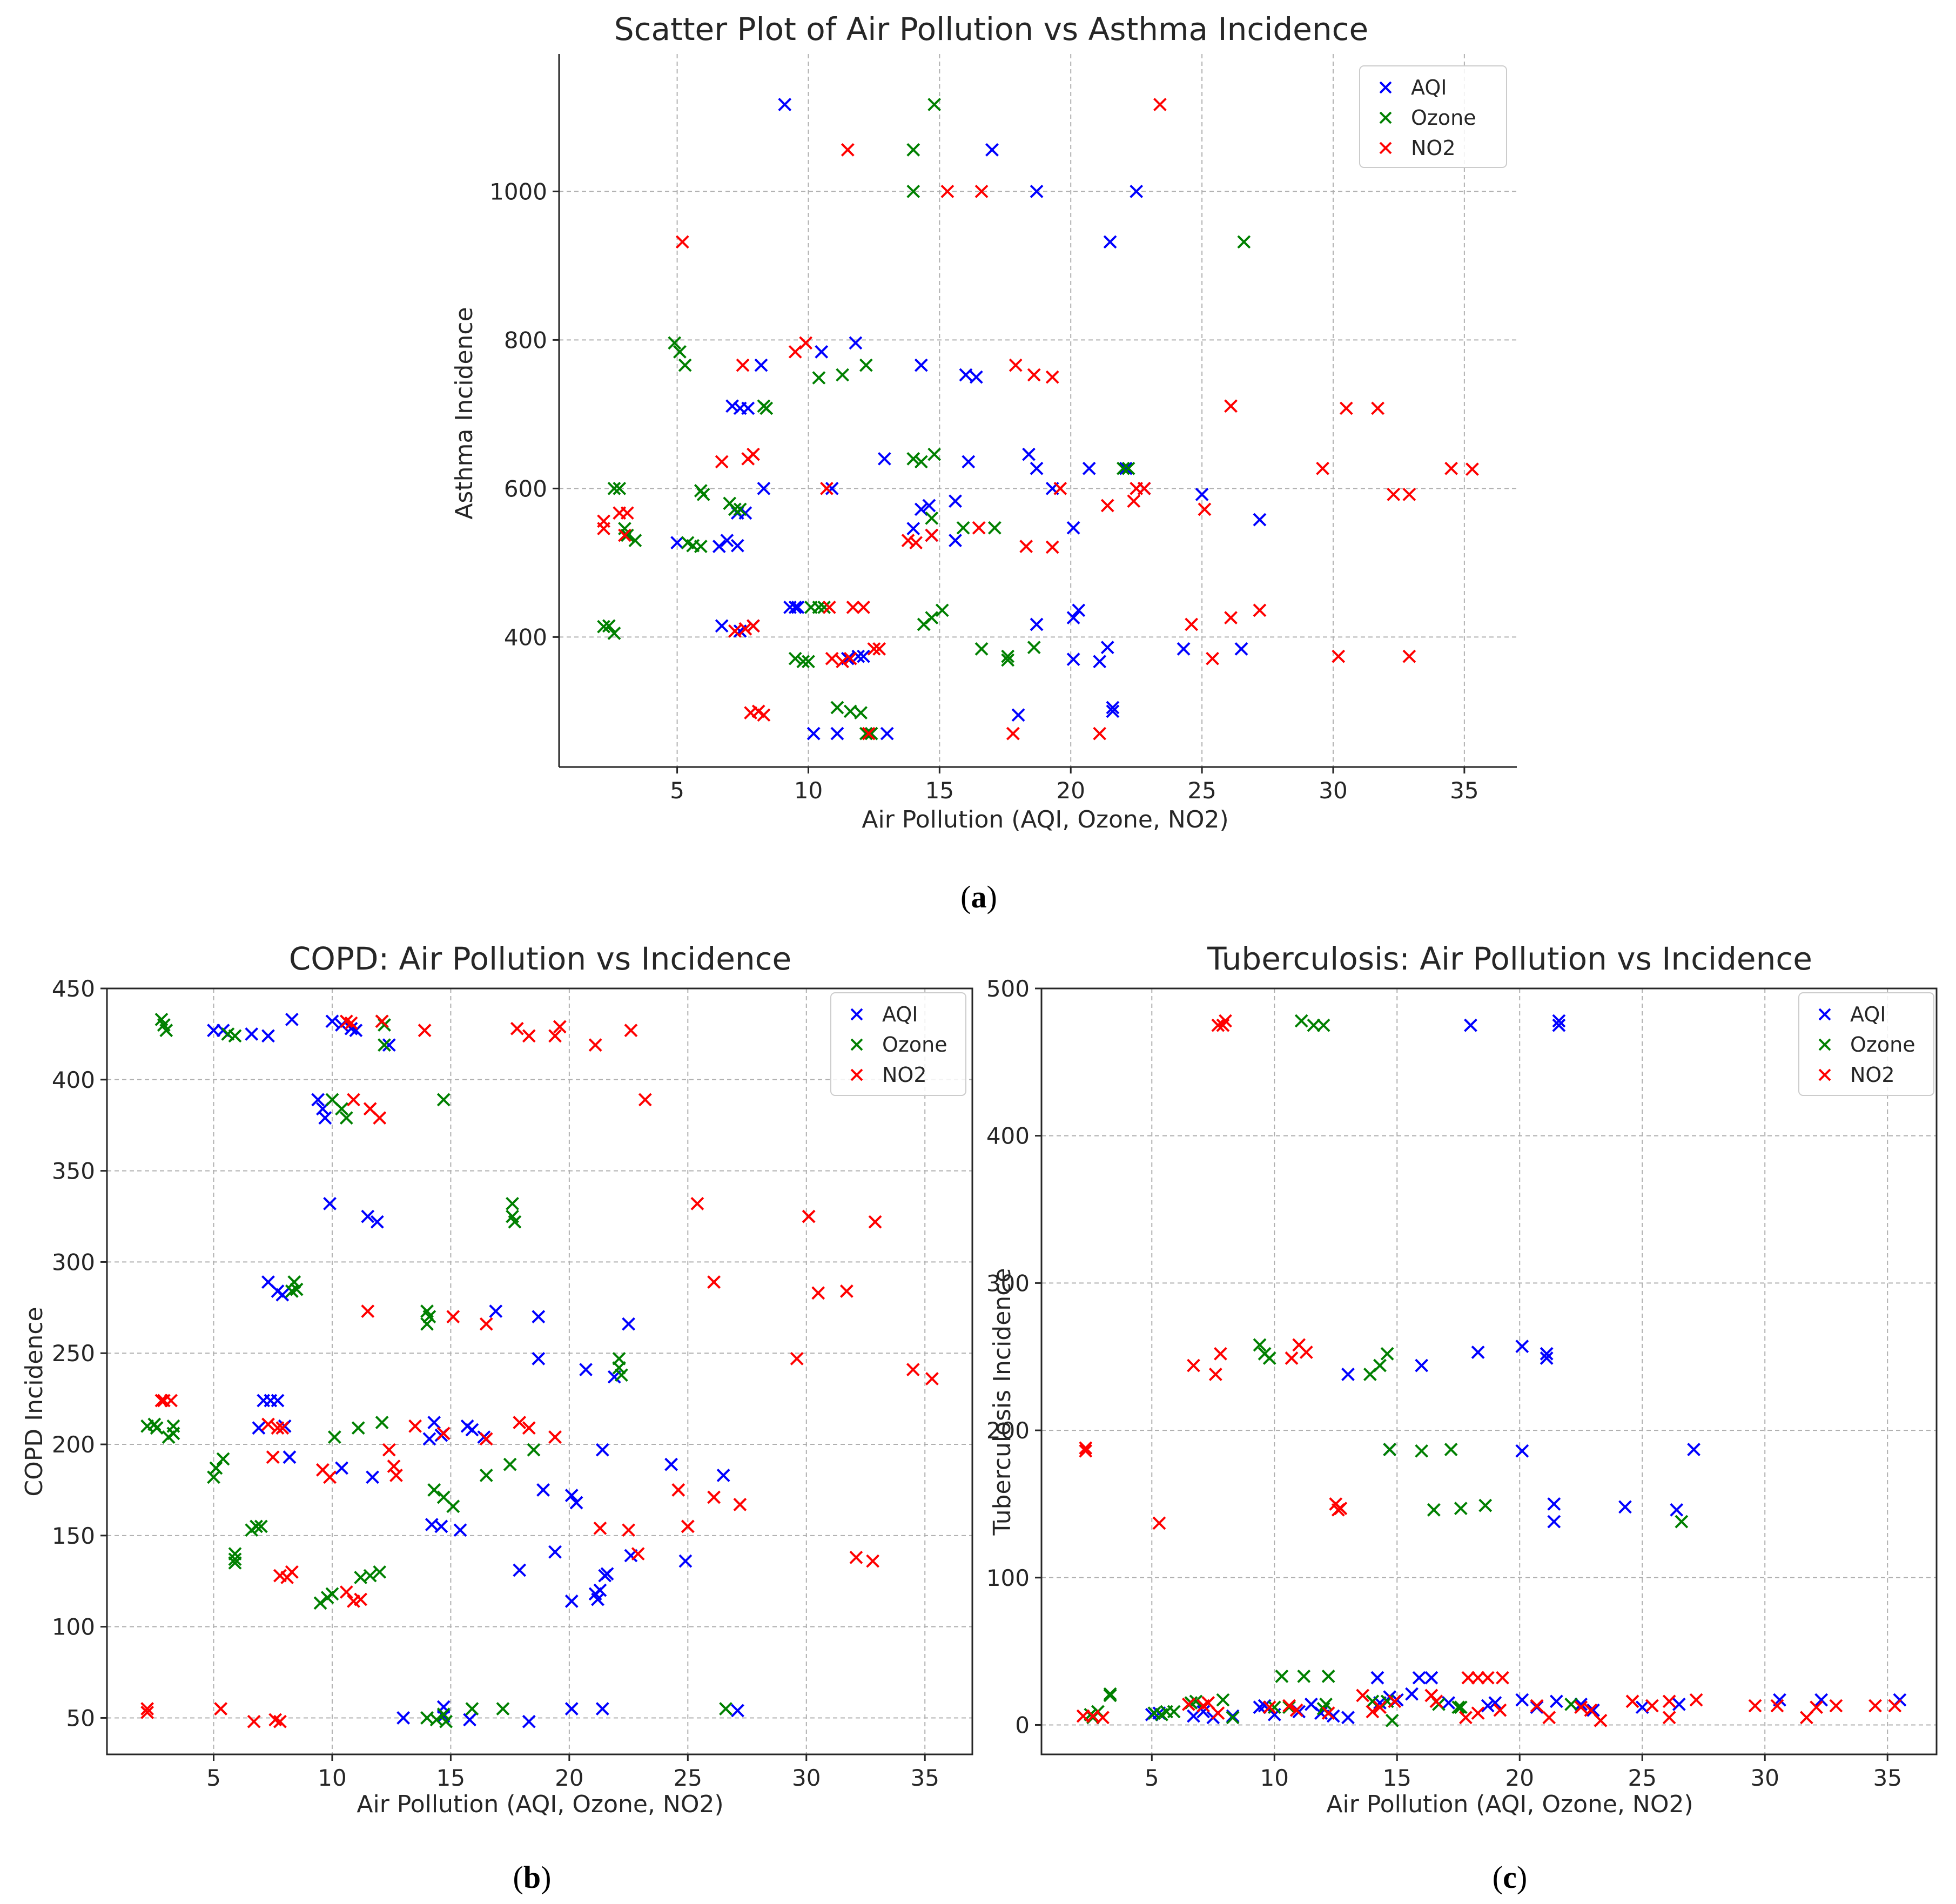  What do you see at coordinates (1201, 791) in the screenshot?
I see `x-tick-label: 25` at bounding box center [1201, 791].